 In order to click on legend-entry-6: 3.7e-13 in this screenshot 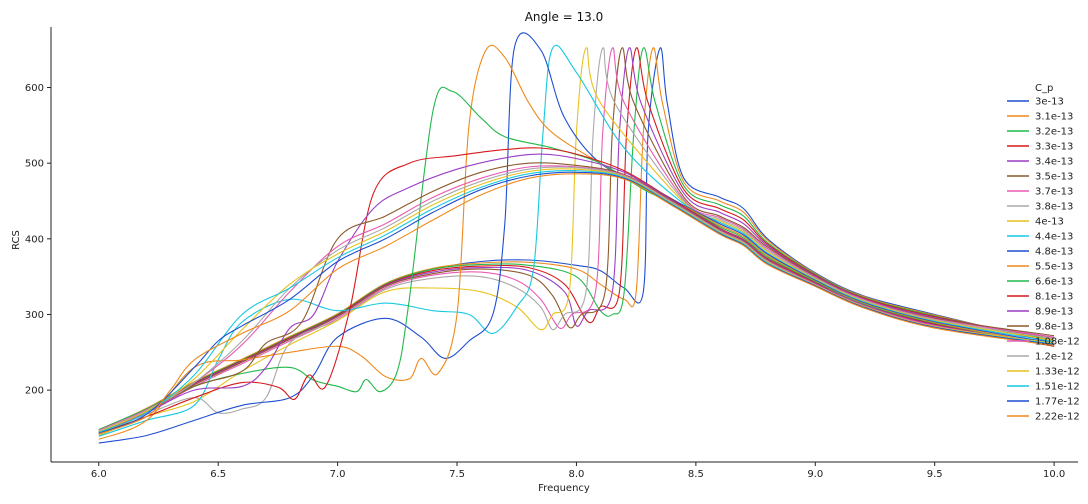, I will do `click(1054, 192)`.